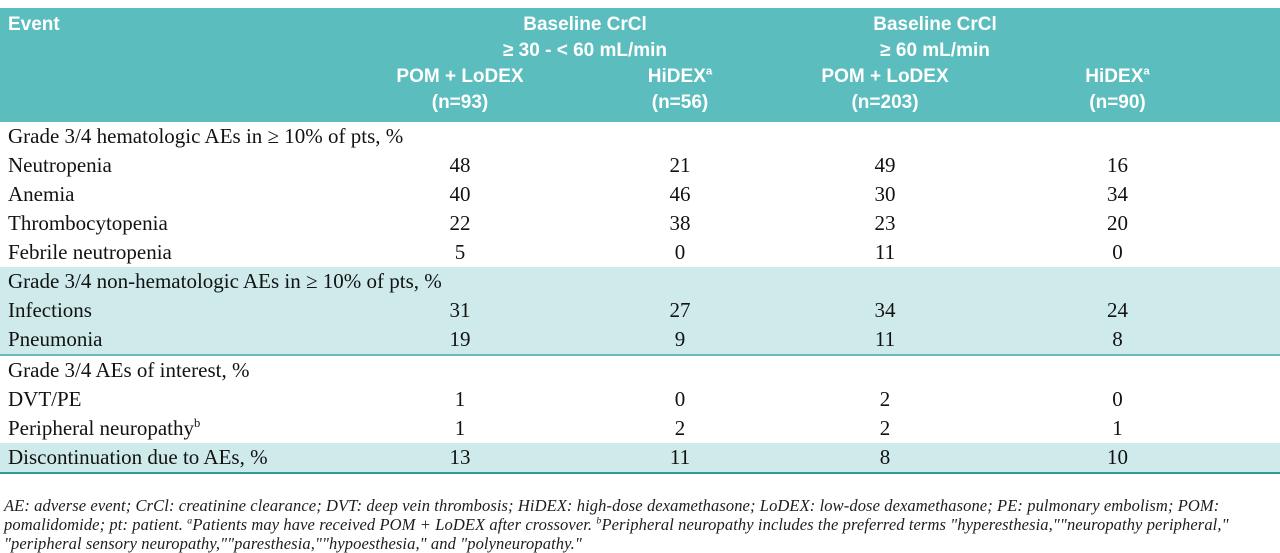 The width and height of the screenshot is (1280, 553). Describe the element at coordinates (885, 223) in the screenshot. I see `cell-value: 23` at that location.